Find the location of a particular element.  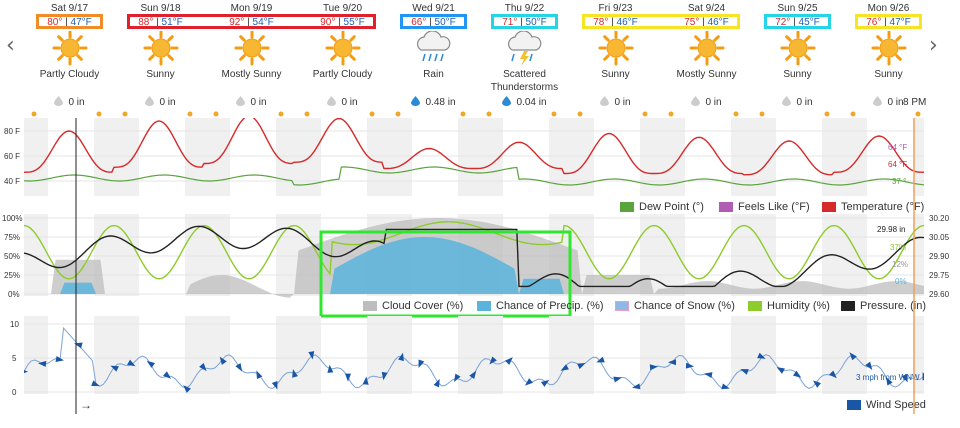

prev-arrow-icon: ‹ is located at coordinates (10, 45).